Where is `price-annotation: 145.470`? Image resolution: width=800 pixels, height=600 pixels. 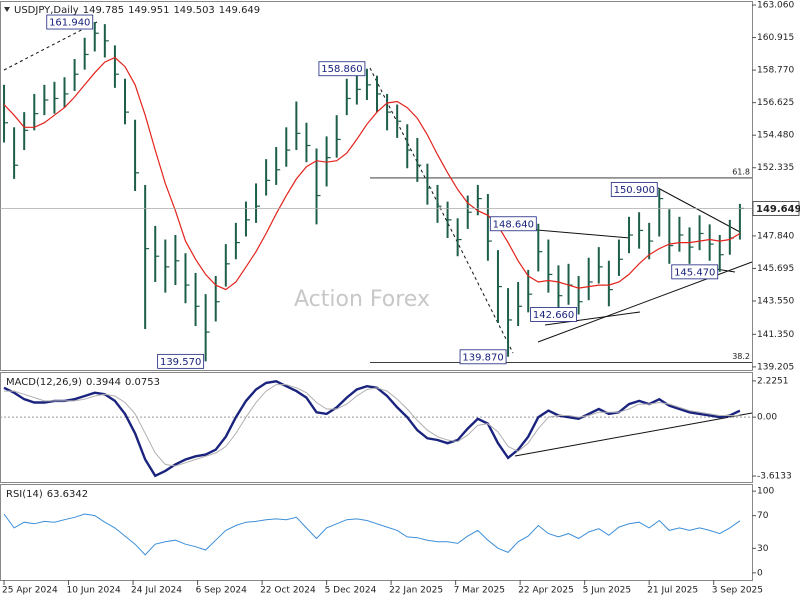
price-annotation: 145.470 is located at coordinates (695, 272).